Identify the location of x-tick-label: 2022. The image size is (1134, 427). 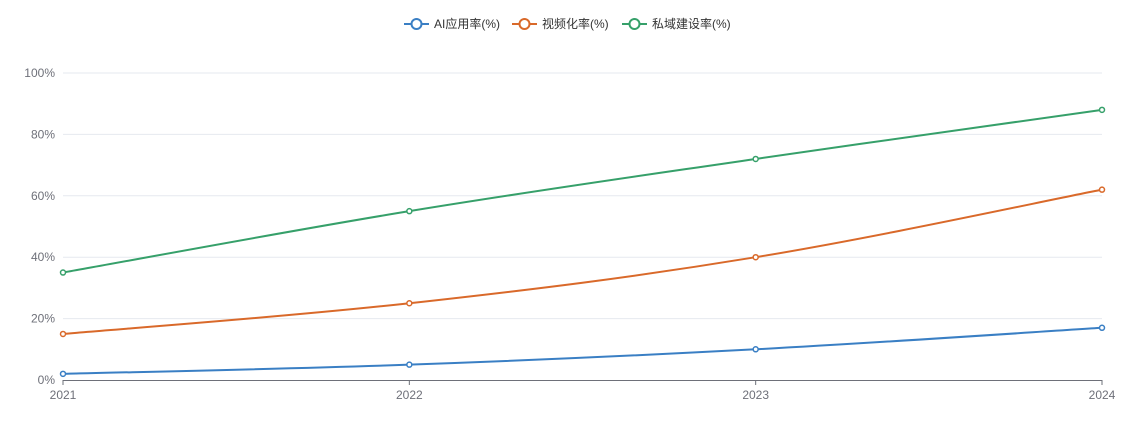
(409, 395).